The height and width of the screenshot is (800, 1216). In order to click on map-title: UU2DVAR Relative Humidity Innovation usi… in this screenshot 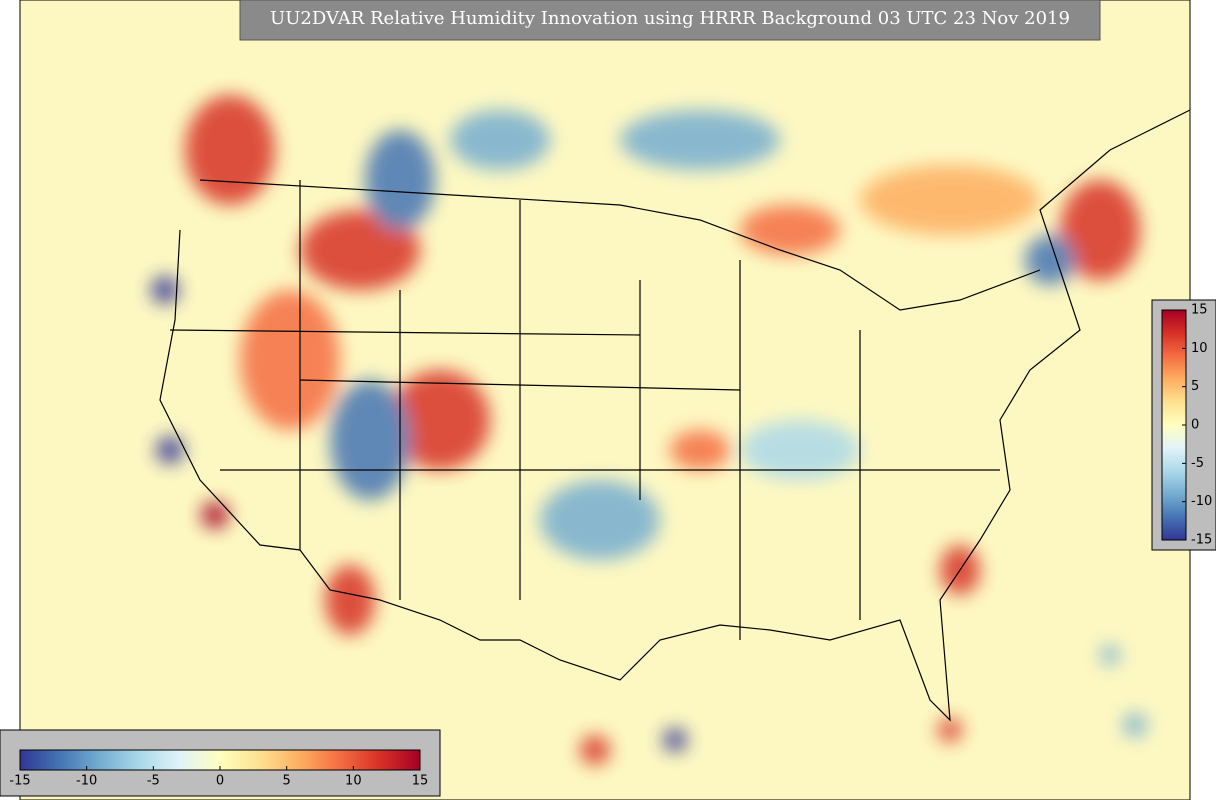, I will do `click(670, 18)`.